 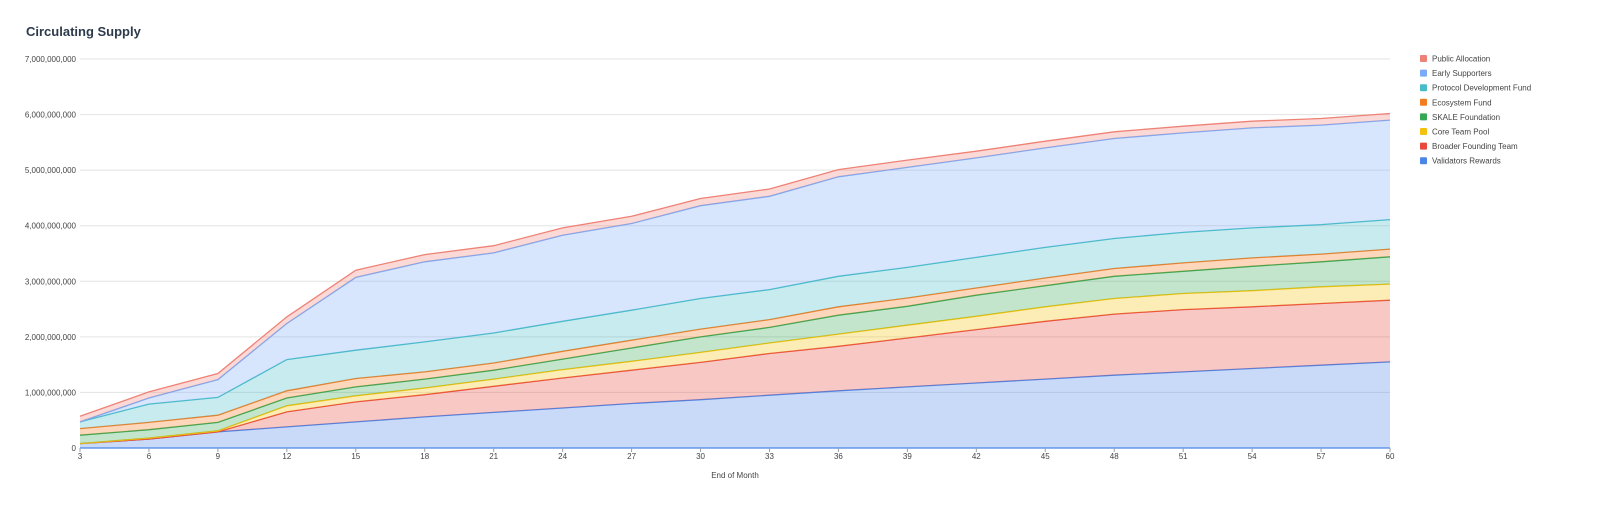 What do you see at coordinates (1462, 73) in the screenshot?
I see `legend-label: Early Supporters` at bounding box center [1462, 73].